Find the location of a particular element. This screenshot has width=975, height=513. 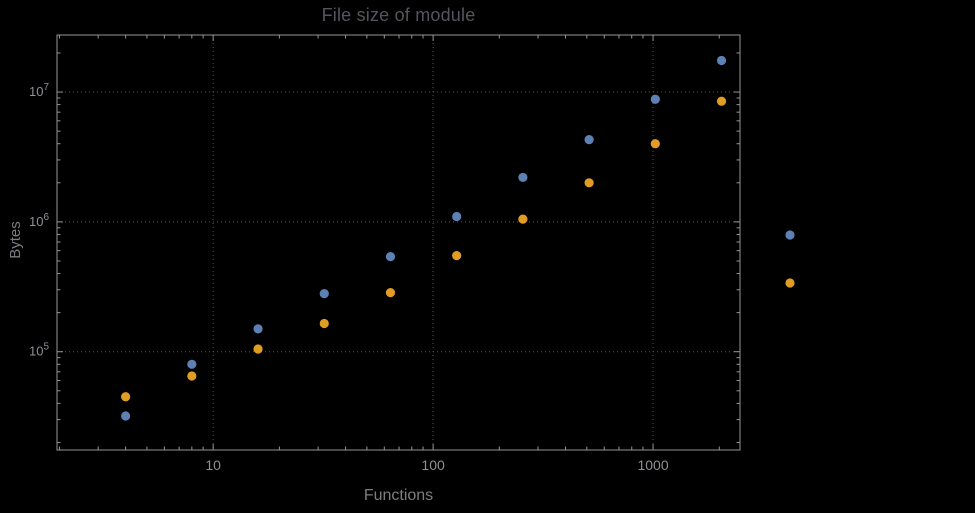

y-axis-label: Bytes is located at coordinates (15, 240).